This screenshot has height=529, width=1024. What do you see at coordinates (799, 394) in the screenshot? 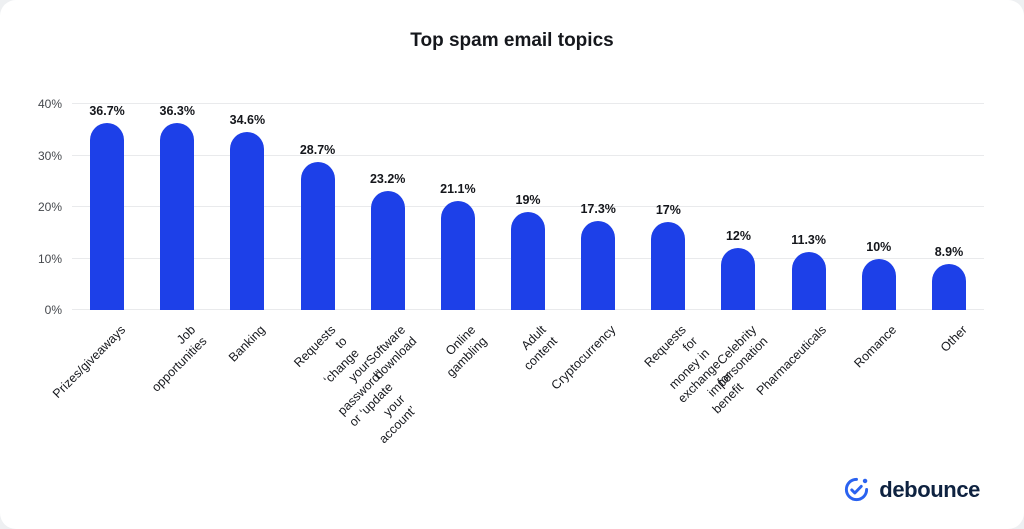
I see `x-axis-label-slot: Pharmaceuticals` at bounding box center [799, 394].